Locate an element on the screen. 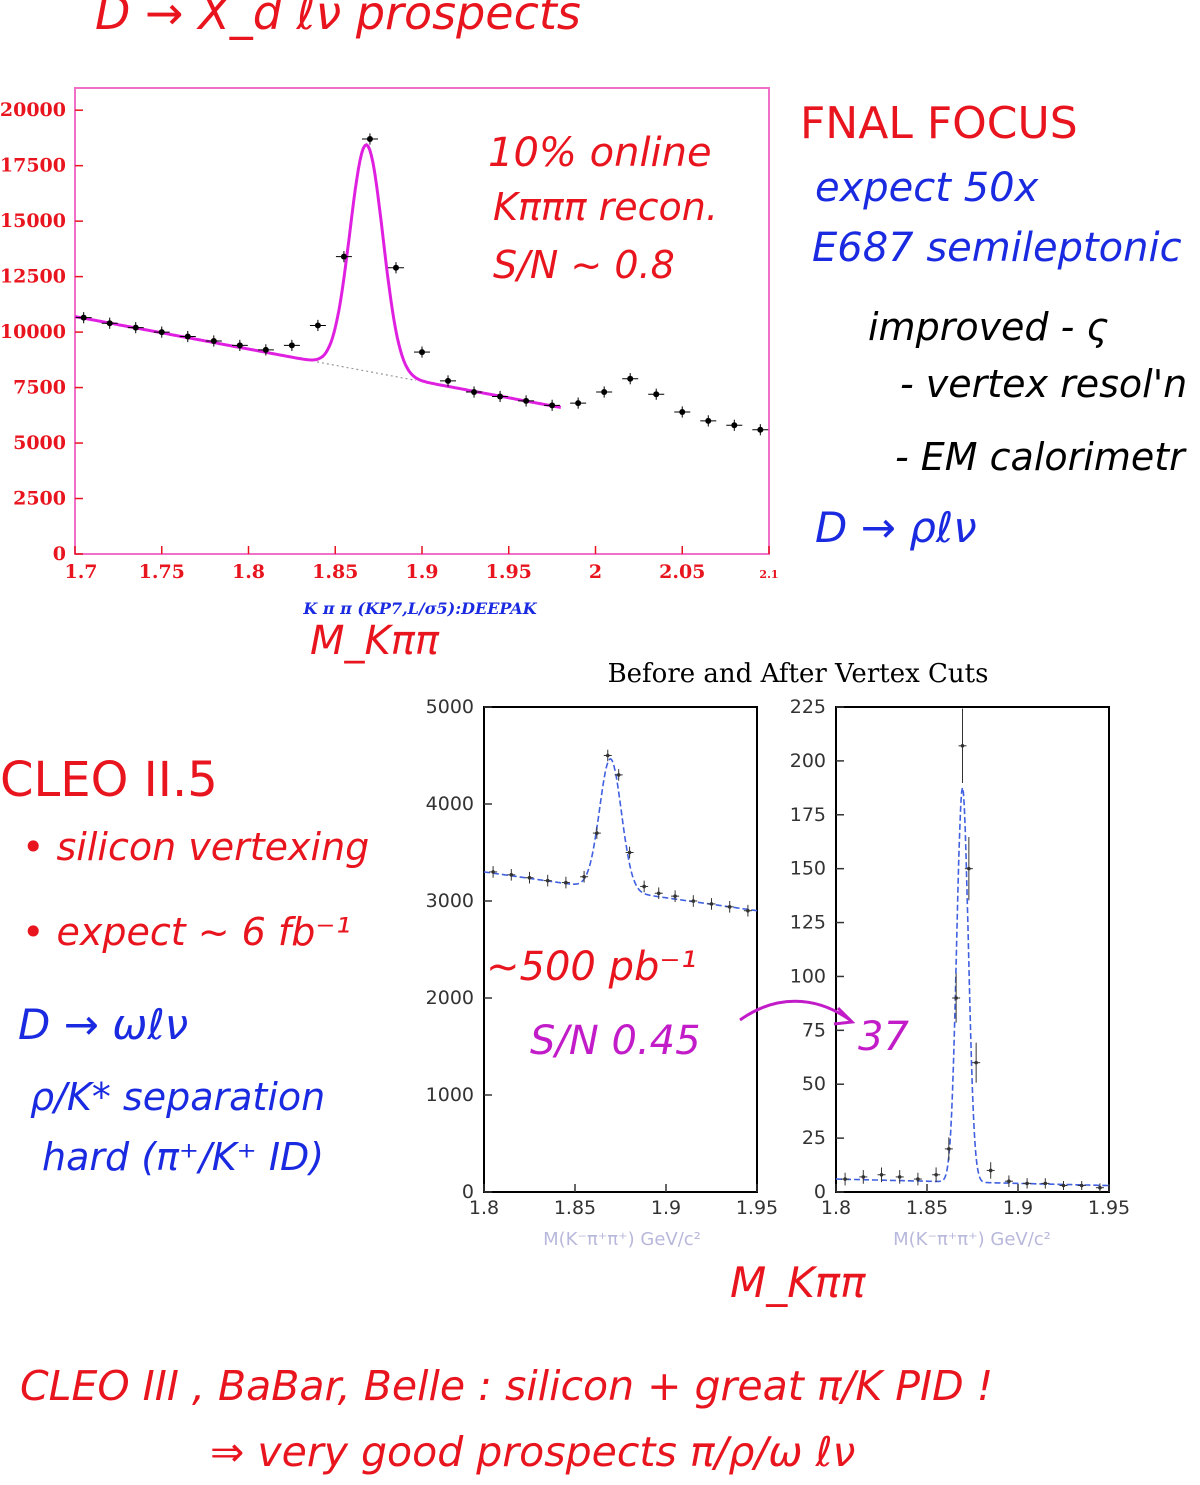 The image size is (1200, 1485). cleo-before-ytick-label: 2000 is located at coordinates (450, 998).